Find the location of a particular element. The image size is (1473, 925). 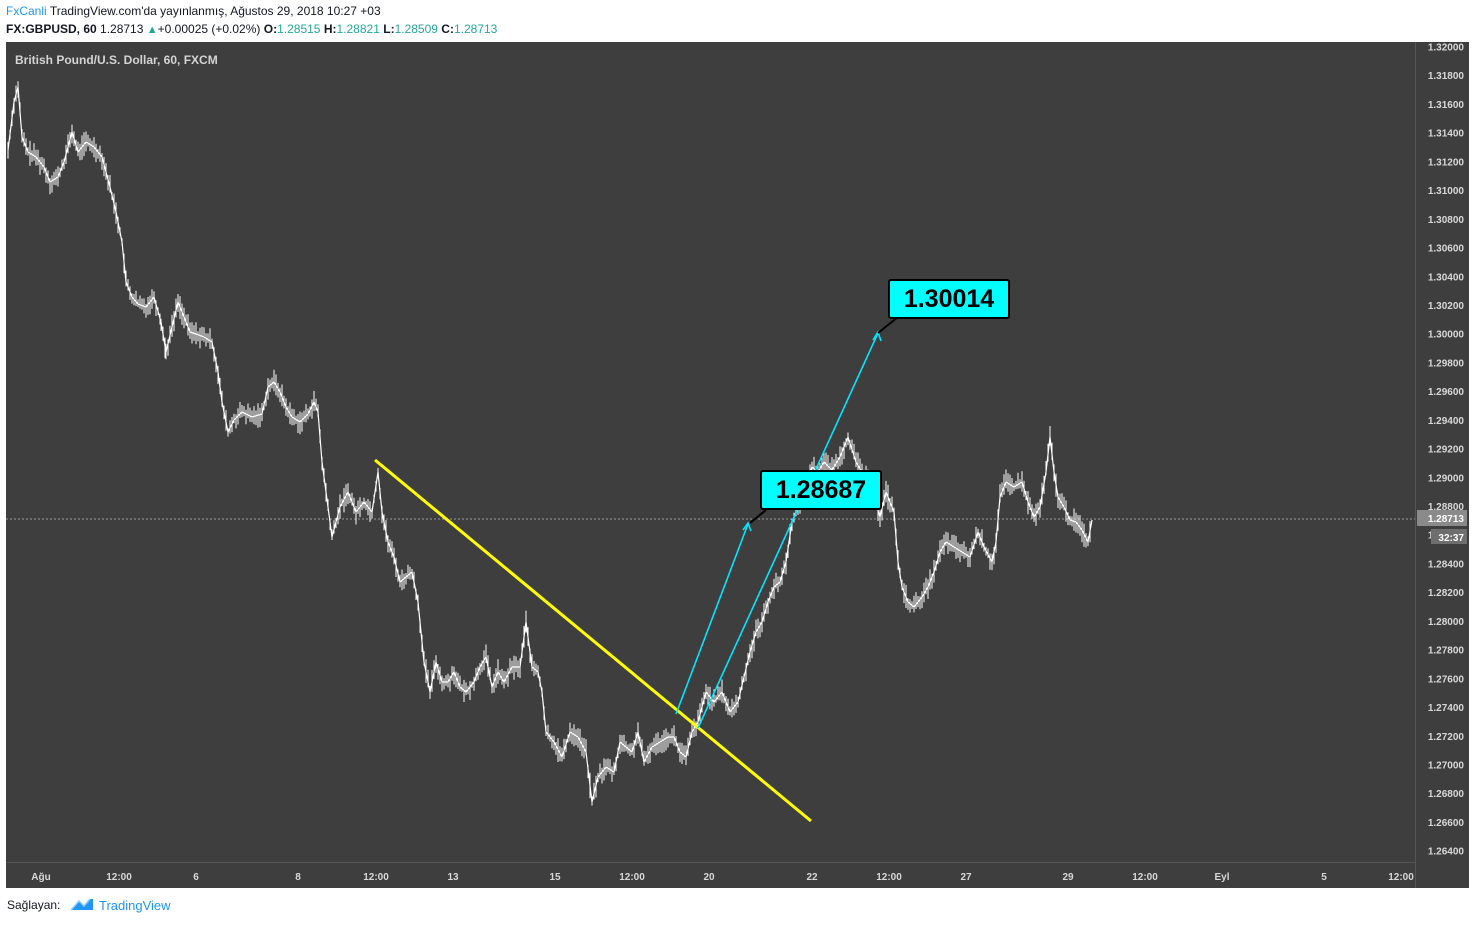

time-tick-label: Ağu is located at coordinates (40, 877).